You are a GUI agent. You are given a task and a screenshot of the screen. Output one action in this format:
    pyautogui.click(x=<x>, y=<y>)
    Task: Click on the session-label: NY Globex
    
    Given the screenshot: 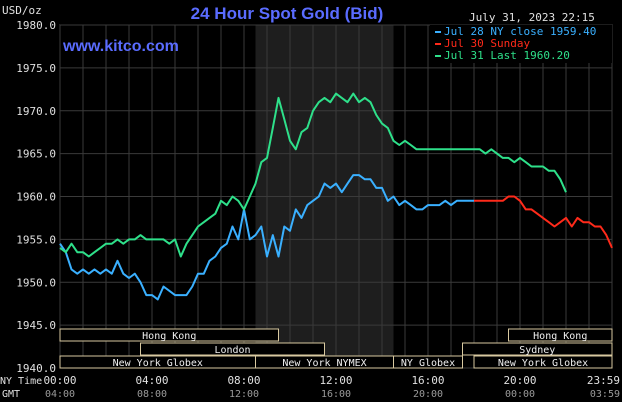 What is the action you would take?
    pyautogui.click(x=428, y=363)
    